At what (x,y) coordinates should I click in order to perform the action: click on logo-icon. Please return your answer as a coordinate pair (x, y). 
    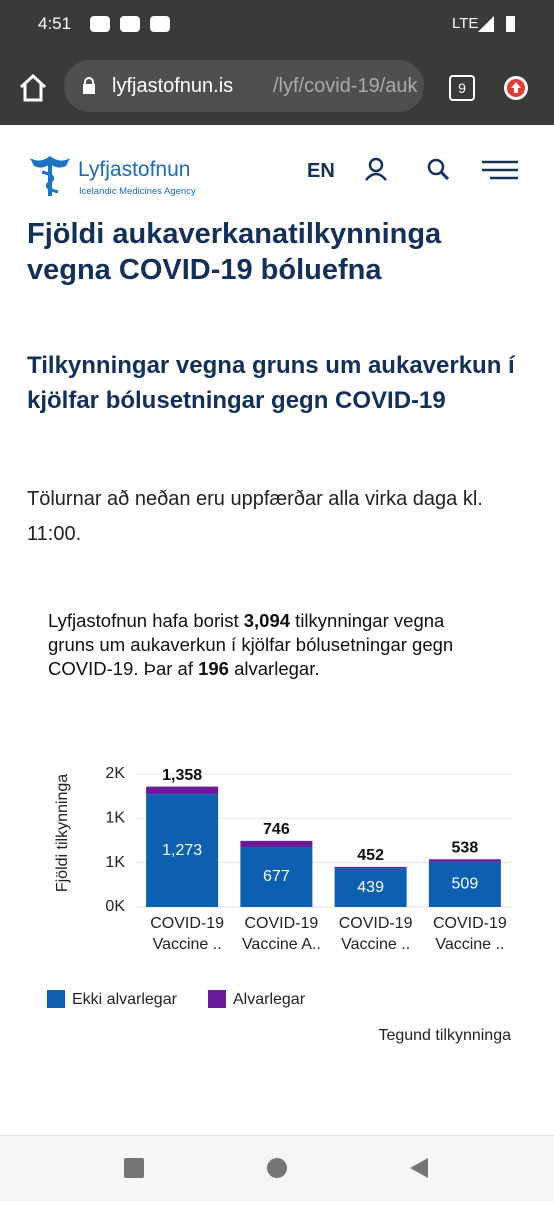
    Looking at the image, I should click on (50, 176).